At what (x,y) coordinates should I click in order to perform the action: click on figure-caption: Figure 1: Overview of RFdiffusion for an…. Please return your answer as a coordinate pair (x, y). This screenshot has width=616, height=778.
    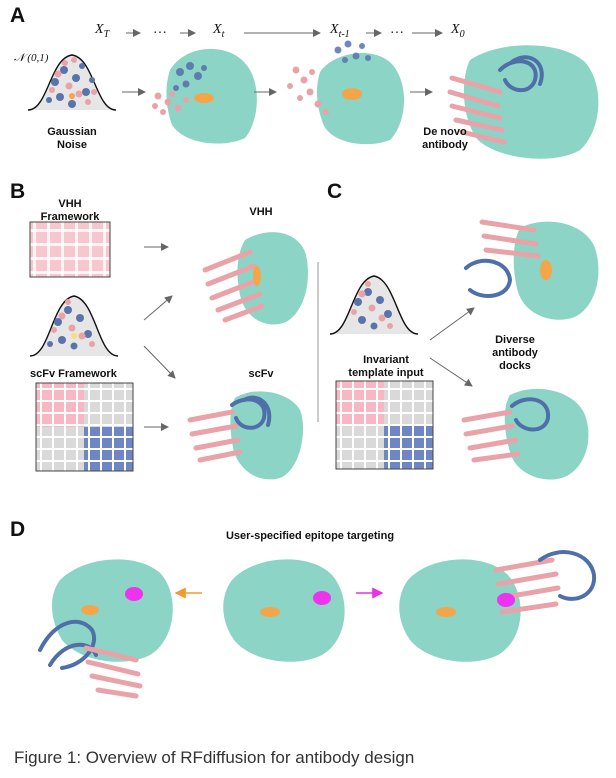
    Looking at the image, I should click on (214, 757).